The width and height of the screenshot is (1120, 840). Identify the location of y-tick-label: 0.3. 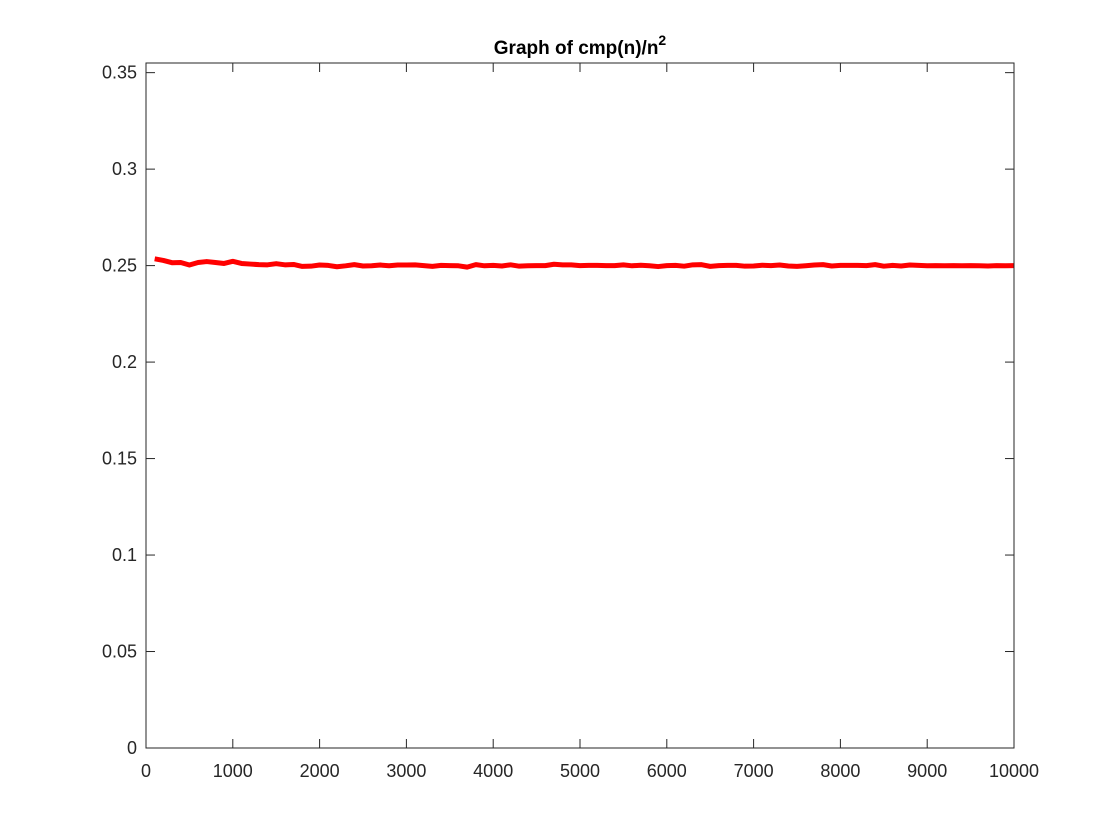
(124, 169).